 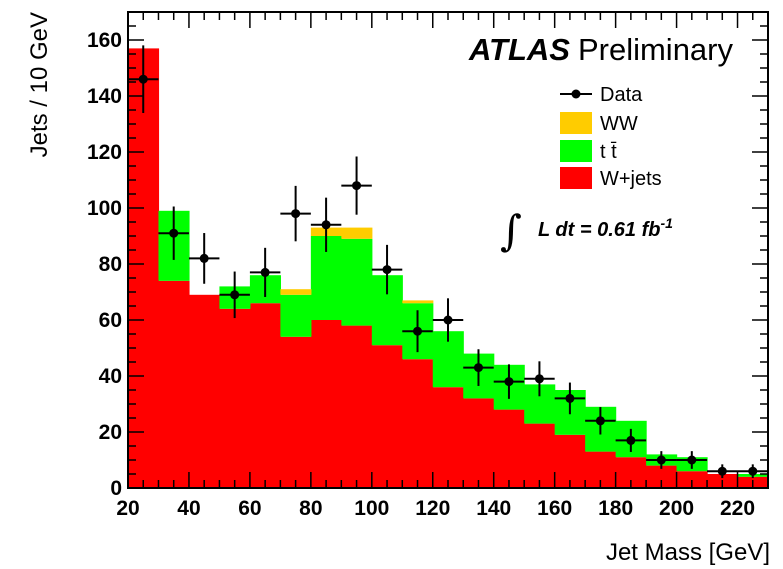 What do you see at coordinates (127, 508) in the screenshot?
I see `x-tick-label-20: 20` at bounding box center [127, 508].